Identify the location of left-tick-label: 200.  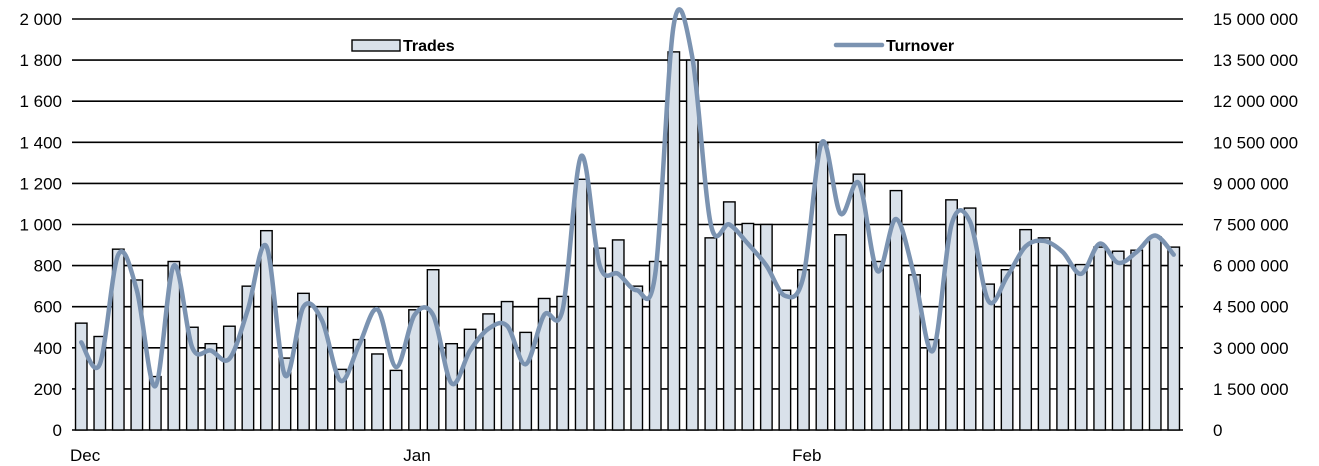
(48, 389).